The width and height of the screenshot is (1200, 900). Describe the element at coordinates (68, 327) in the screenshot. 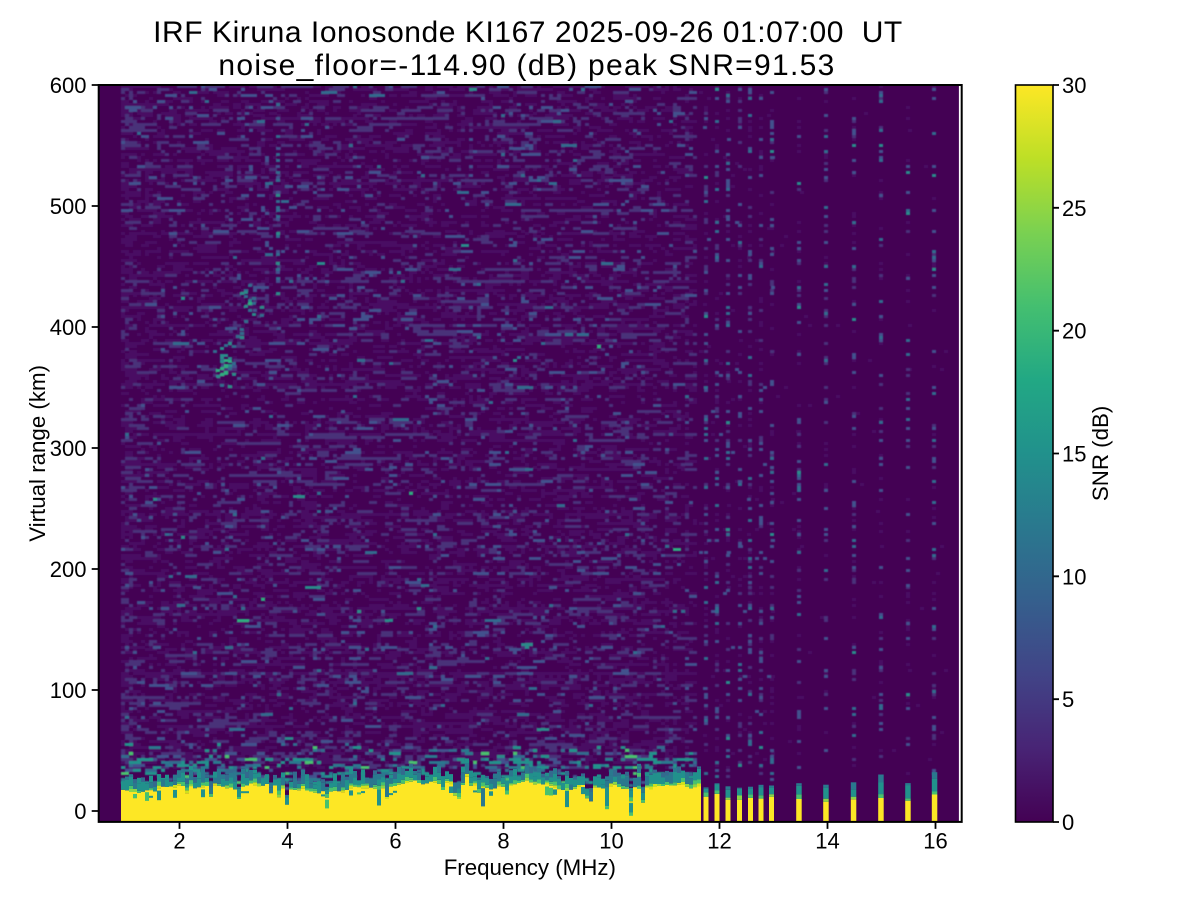

I see `svg-text: 400` at that location.